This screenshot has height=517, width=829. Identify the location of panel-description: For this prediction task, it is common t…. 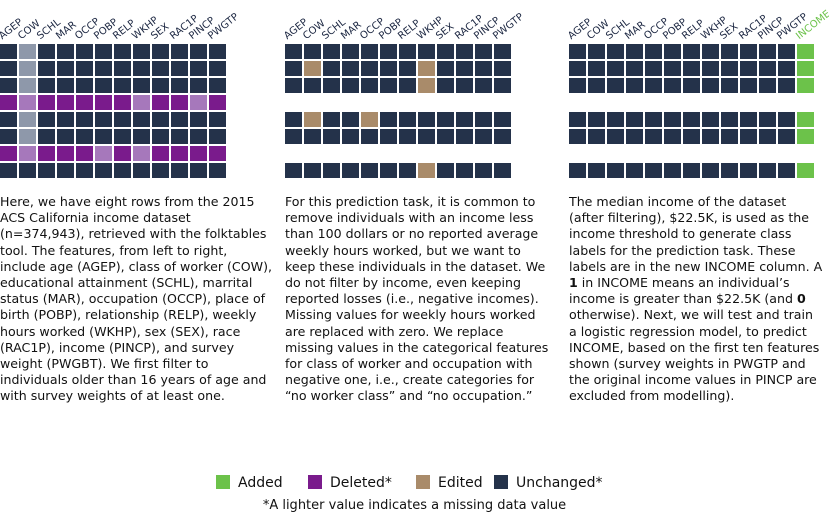
(417, 299).